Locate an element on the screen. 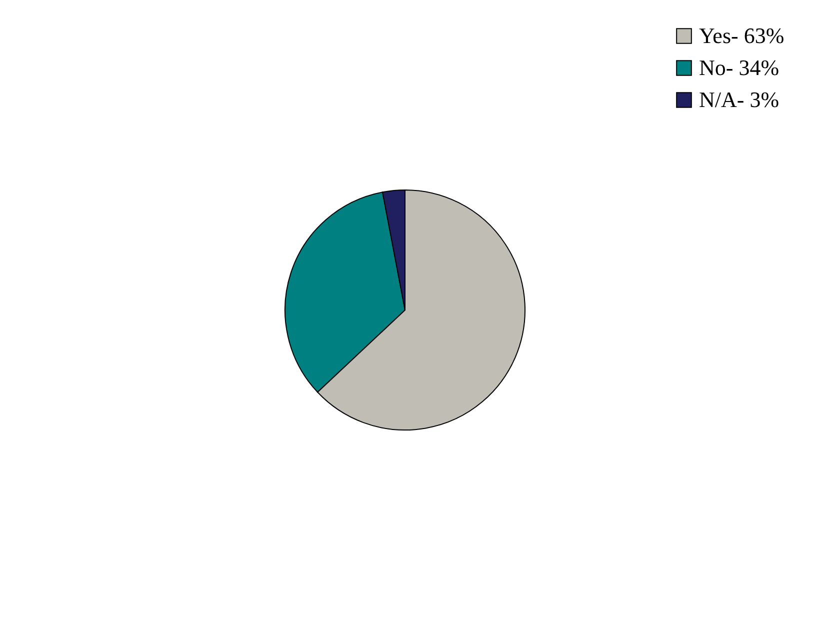 The height and width of the screenshot is (640, 830). legend-label: Yes- 63% is located at coordinates (741, 35).